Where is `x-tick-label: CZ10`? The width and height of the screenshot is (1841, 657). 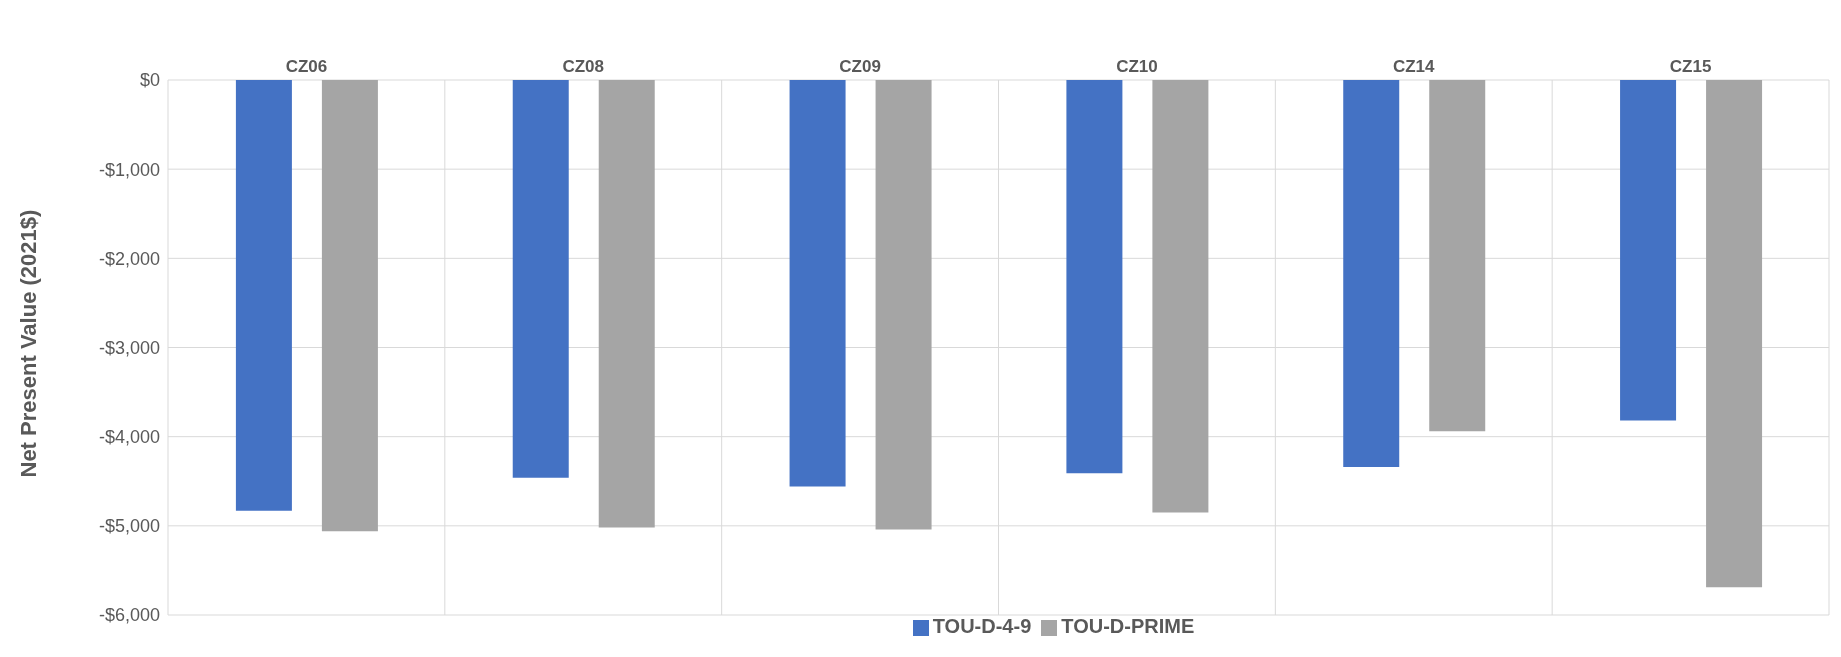
x-tick-label: CZ10 is located at coordinates (1137, 66).